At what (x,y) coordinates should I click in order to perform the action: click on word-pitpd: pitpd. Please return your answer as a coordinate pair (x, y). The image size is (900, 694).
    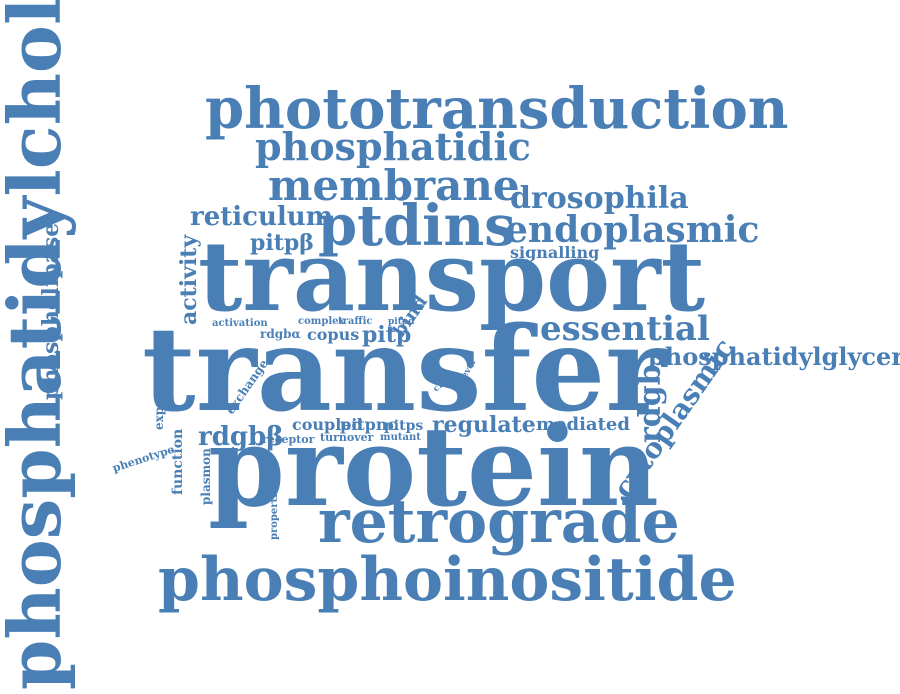
    Looking at the image, I should click on (401, 322).